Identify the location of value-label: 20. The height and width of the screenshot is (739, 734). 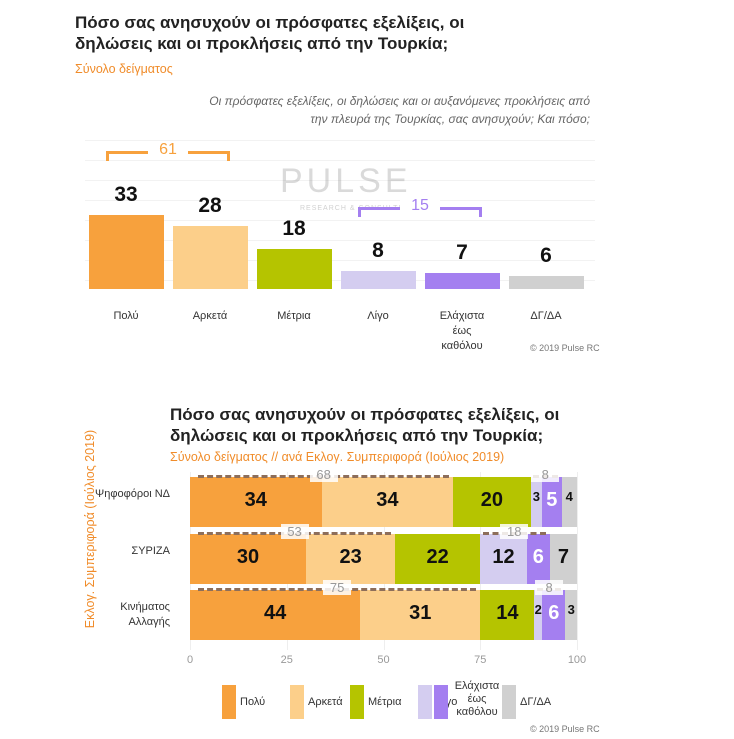
(491, 500).